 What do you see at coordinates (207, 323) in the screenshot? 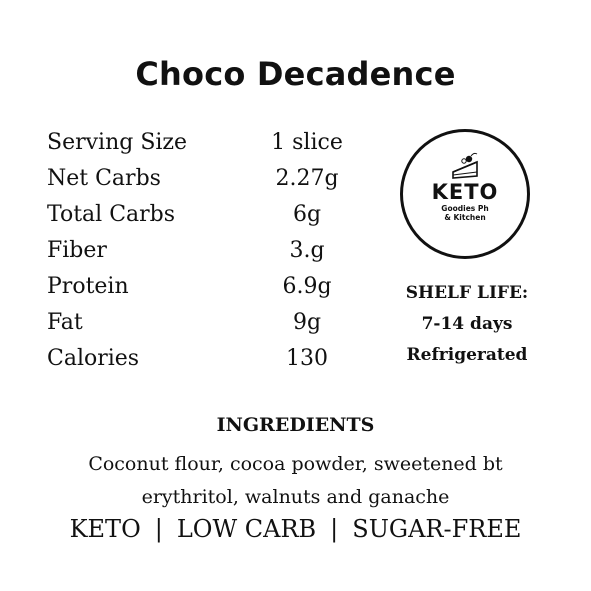
I see `nutrition-row-fat: Fat 9g` at bounding box center [207, 323].